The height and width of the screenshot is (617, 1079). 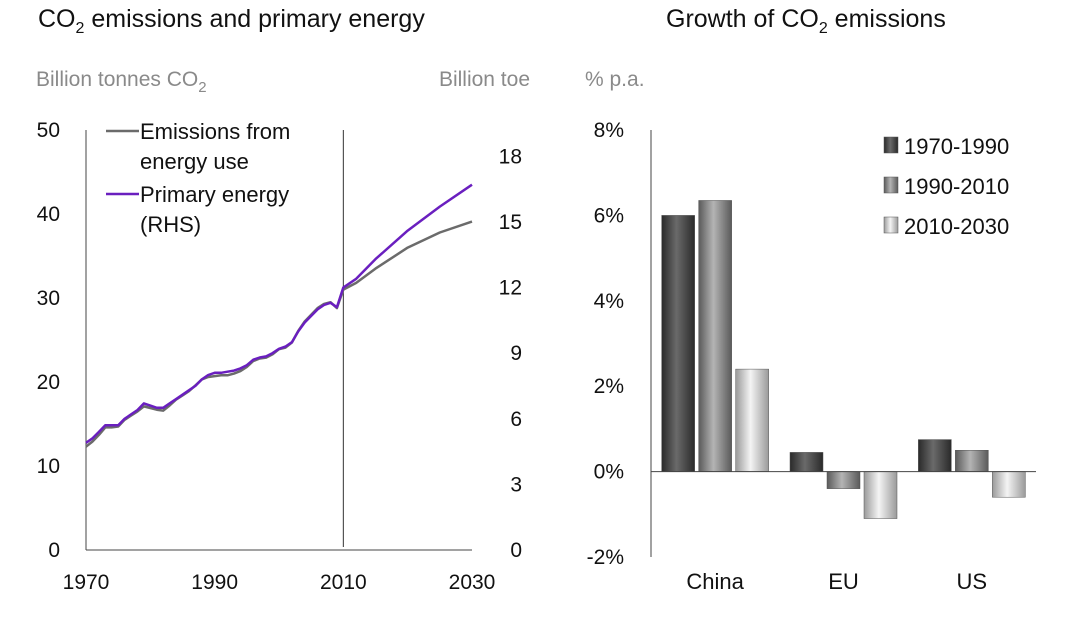 What do you see at coordinates (86, 582) in the screenshot?
I see `x-tick-label: 1970` at bounding box center [86, 582].